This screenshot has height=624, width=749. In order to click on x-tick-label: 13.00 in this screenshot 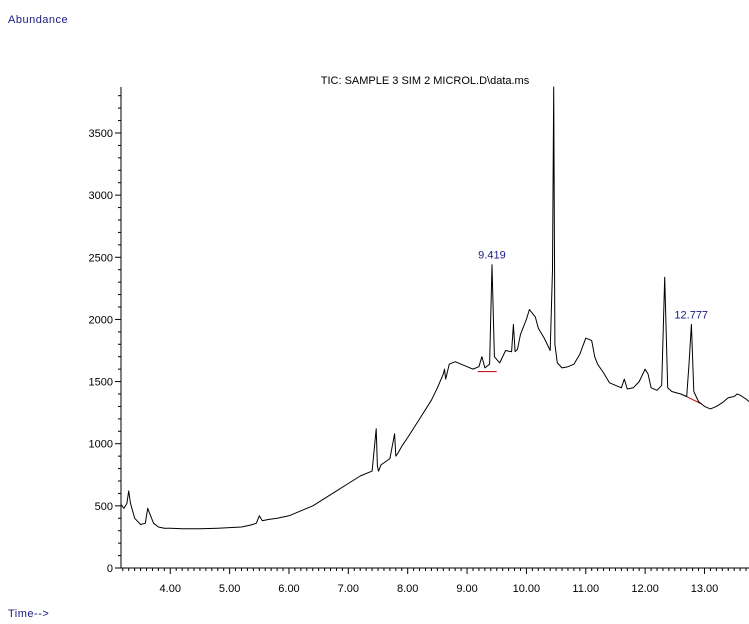, I will do `click(705, 589)`.